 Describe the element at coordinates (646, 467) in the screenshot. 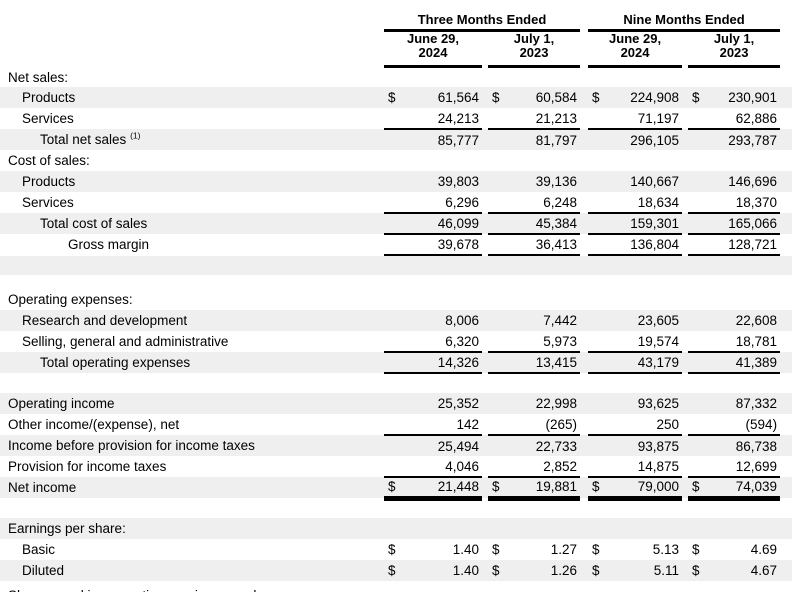

I see `value-cell: 14,875` at that location.